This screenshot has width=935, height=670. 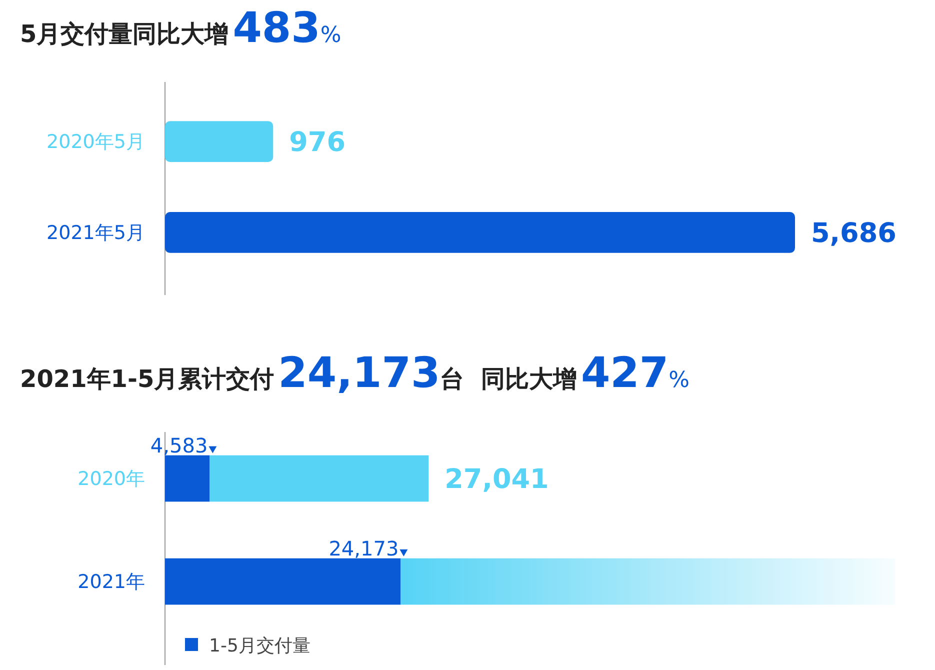 I want to click on total-label: 27,041, so click(x=496, y=479).